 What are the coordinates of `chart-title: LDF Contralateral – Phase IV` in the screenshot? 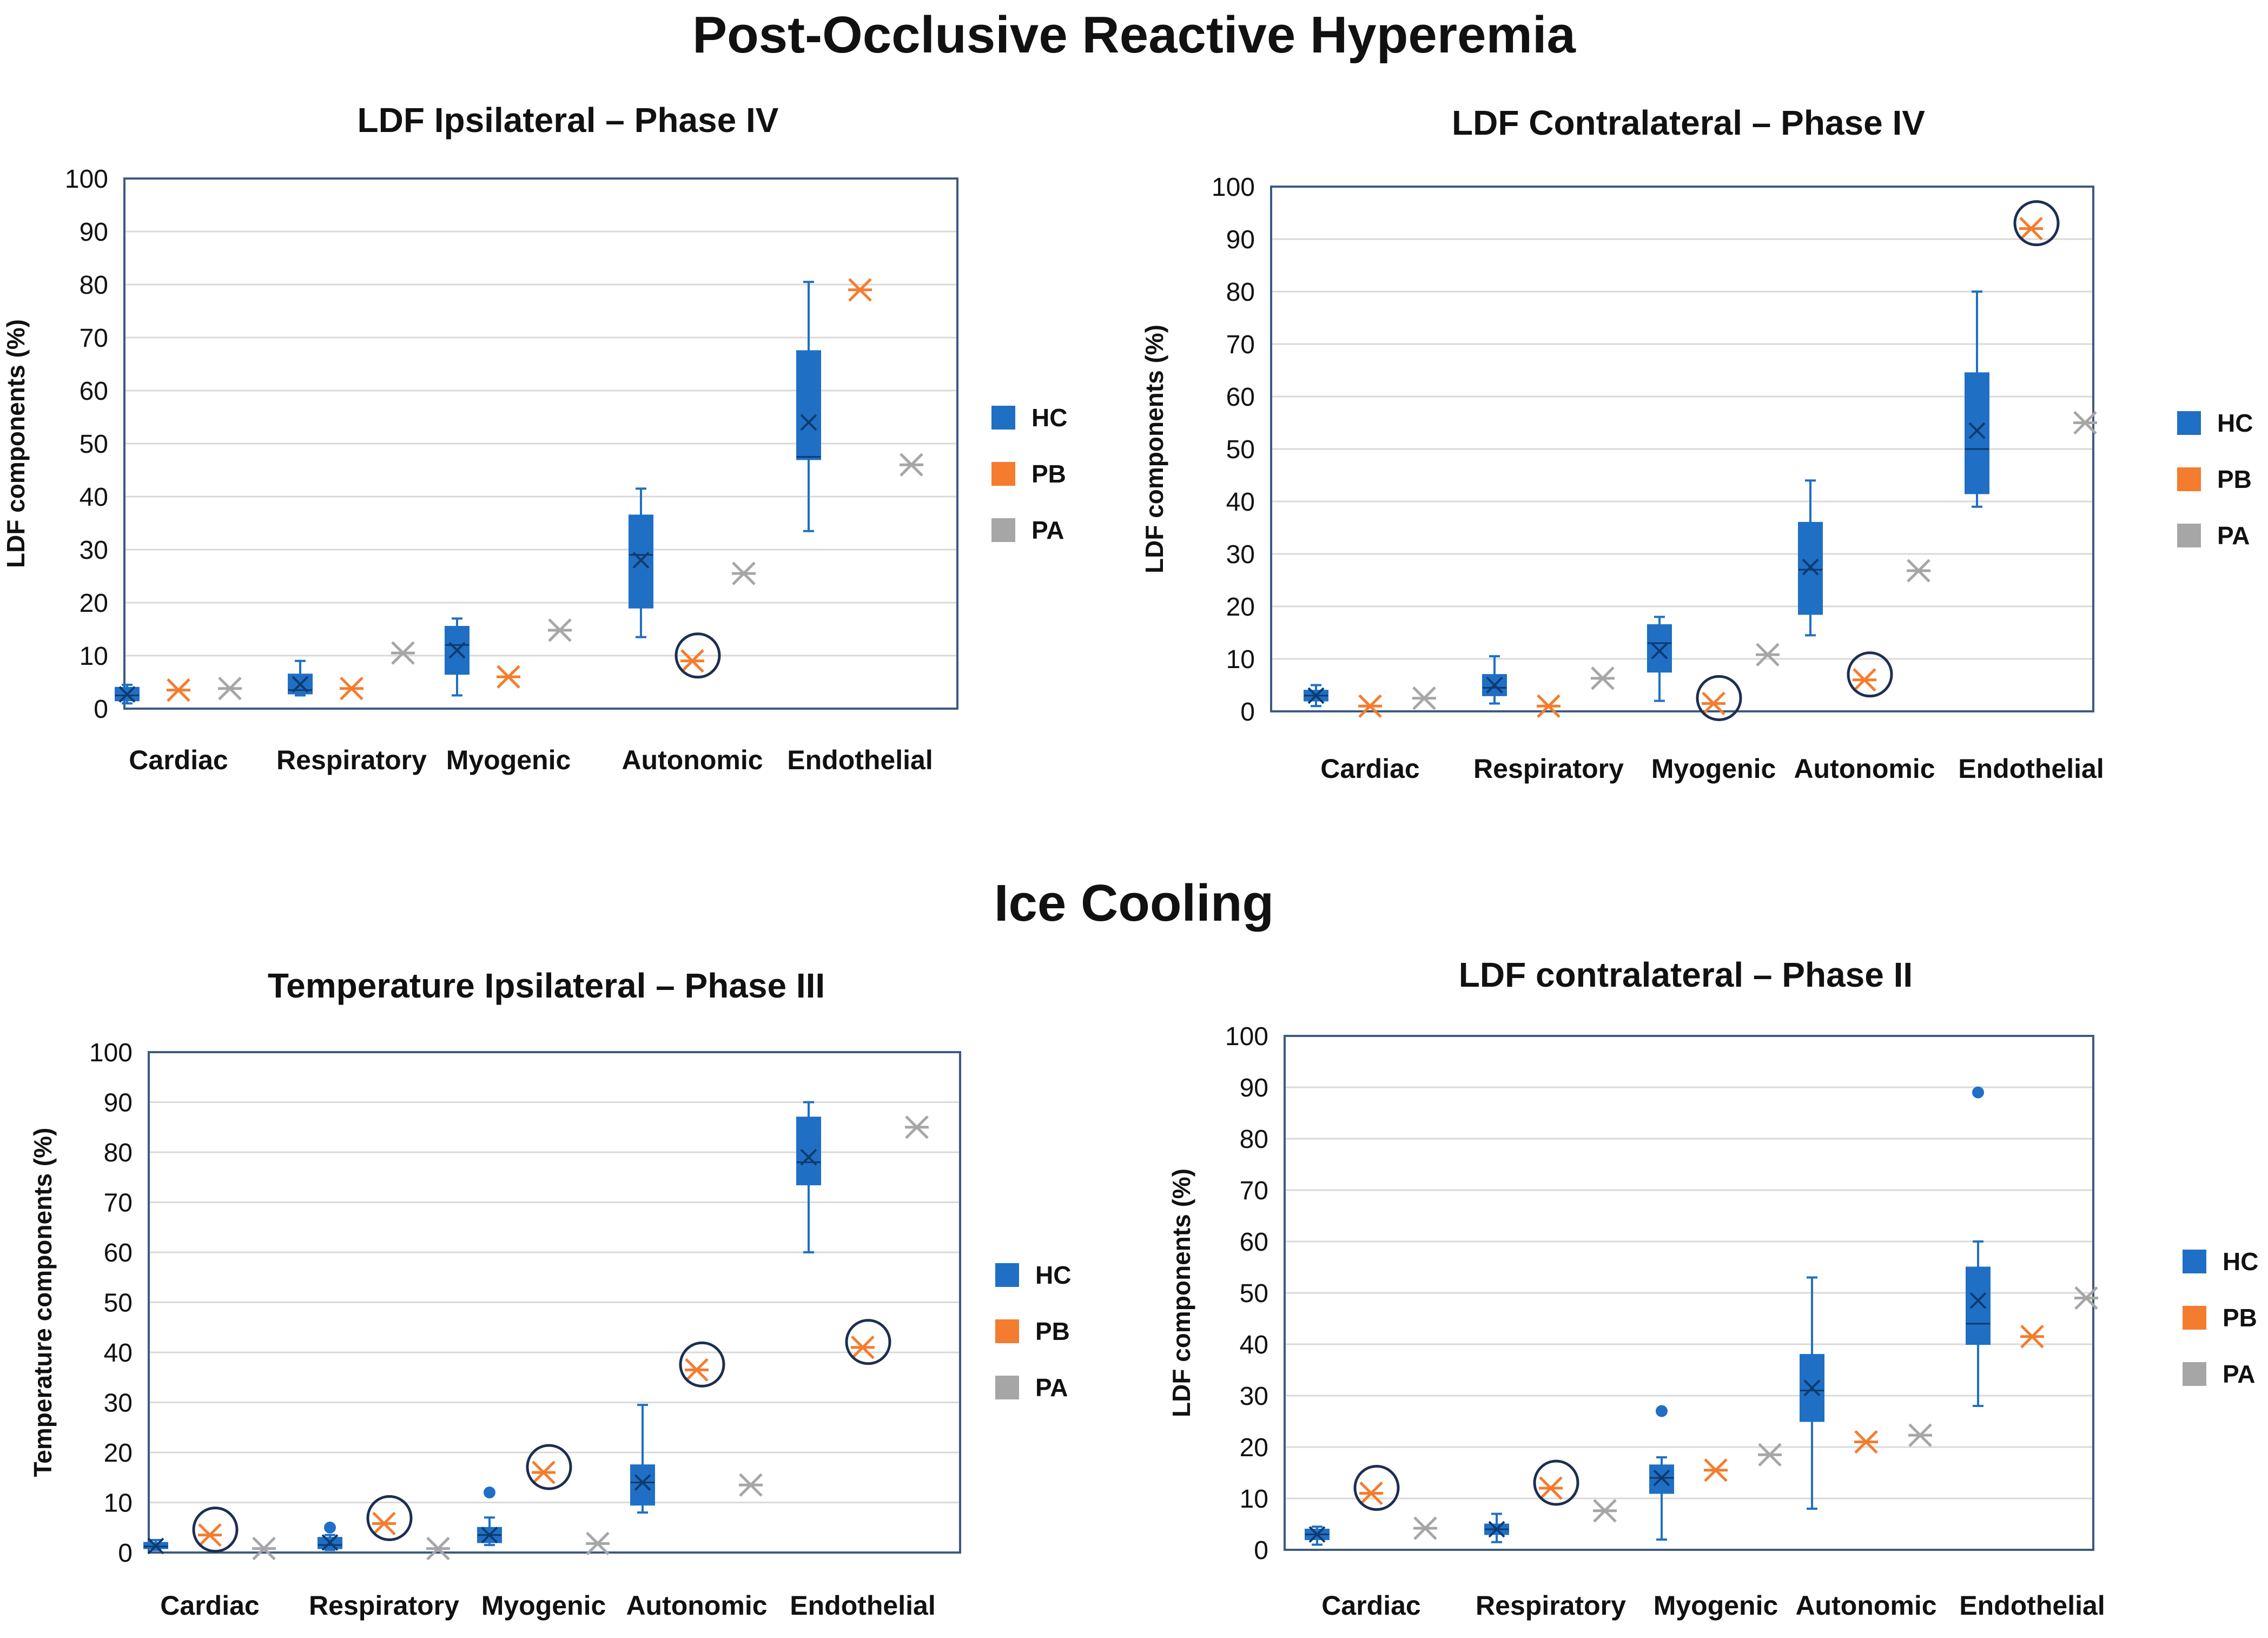 It's located at (1688, 122).